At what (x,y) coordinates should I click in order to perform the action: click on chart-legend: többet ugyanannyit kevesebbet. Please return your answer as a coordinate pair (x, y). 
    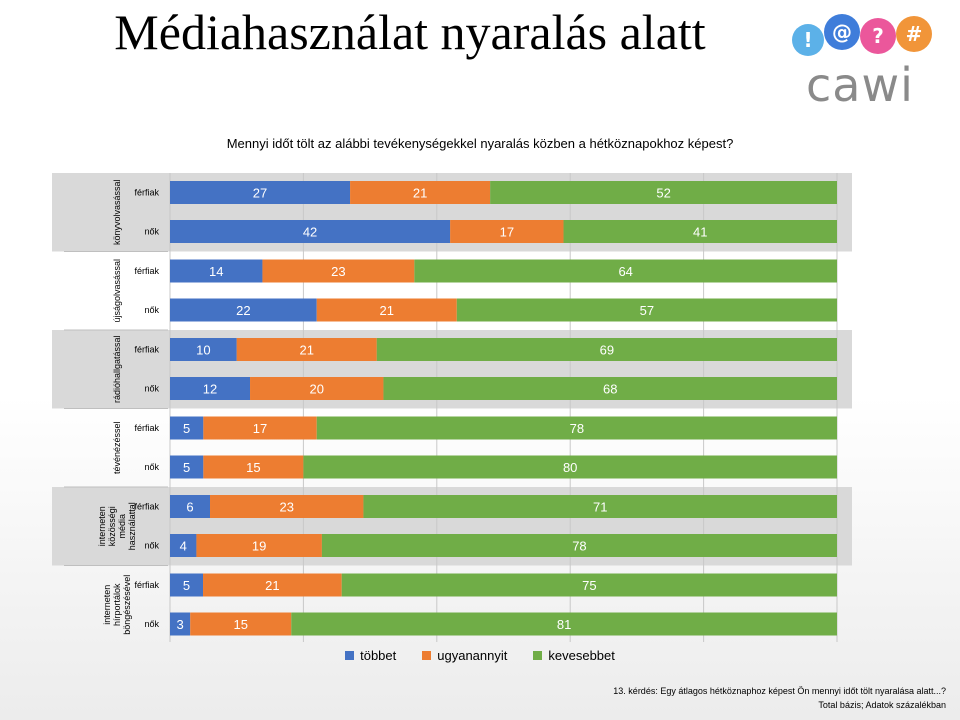
    Looking at the image, I should click on (480, 655).